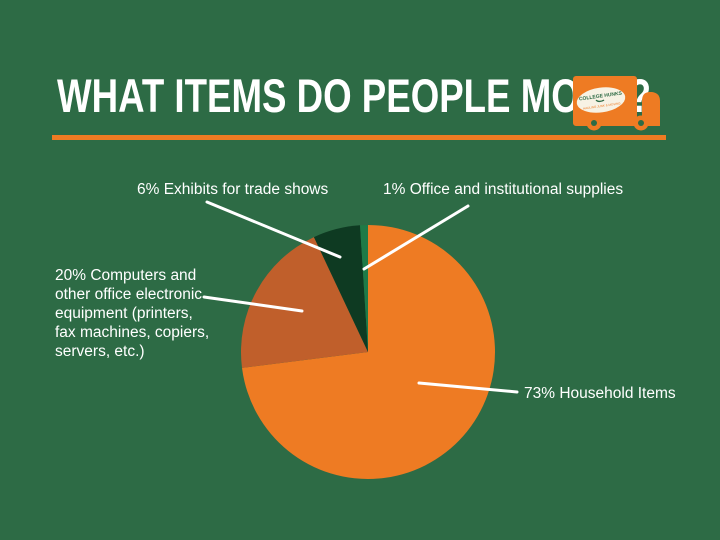  Describe the element at coordinates (233, 189) in the screenshot. I see `label-exhibits: 6% Exhibits for trade shows` at that location.